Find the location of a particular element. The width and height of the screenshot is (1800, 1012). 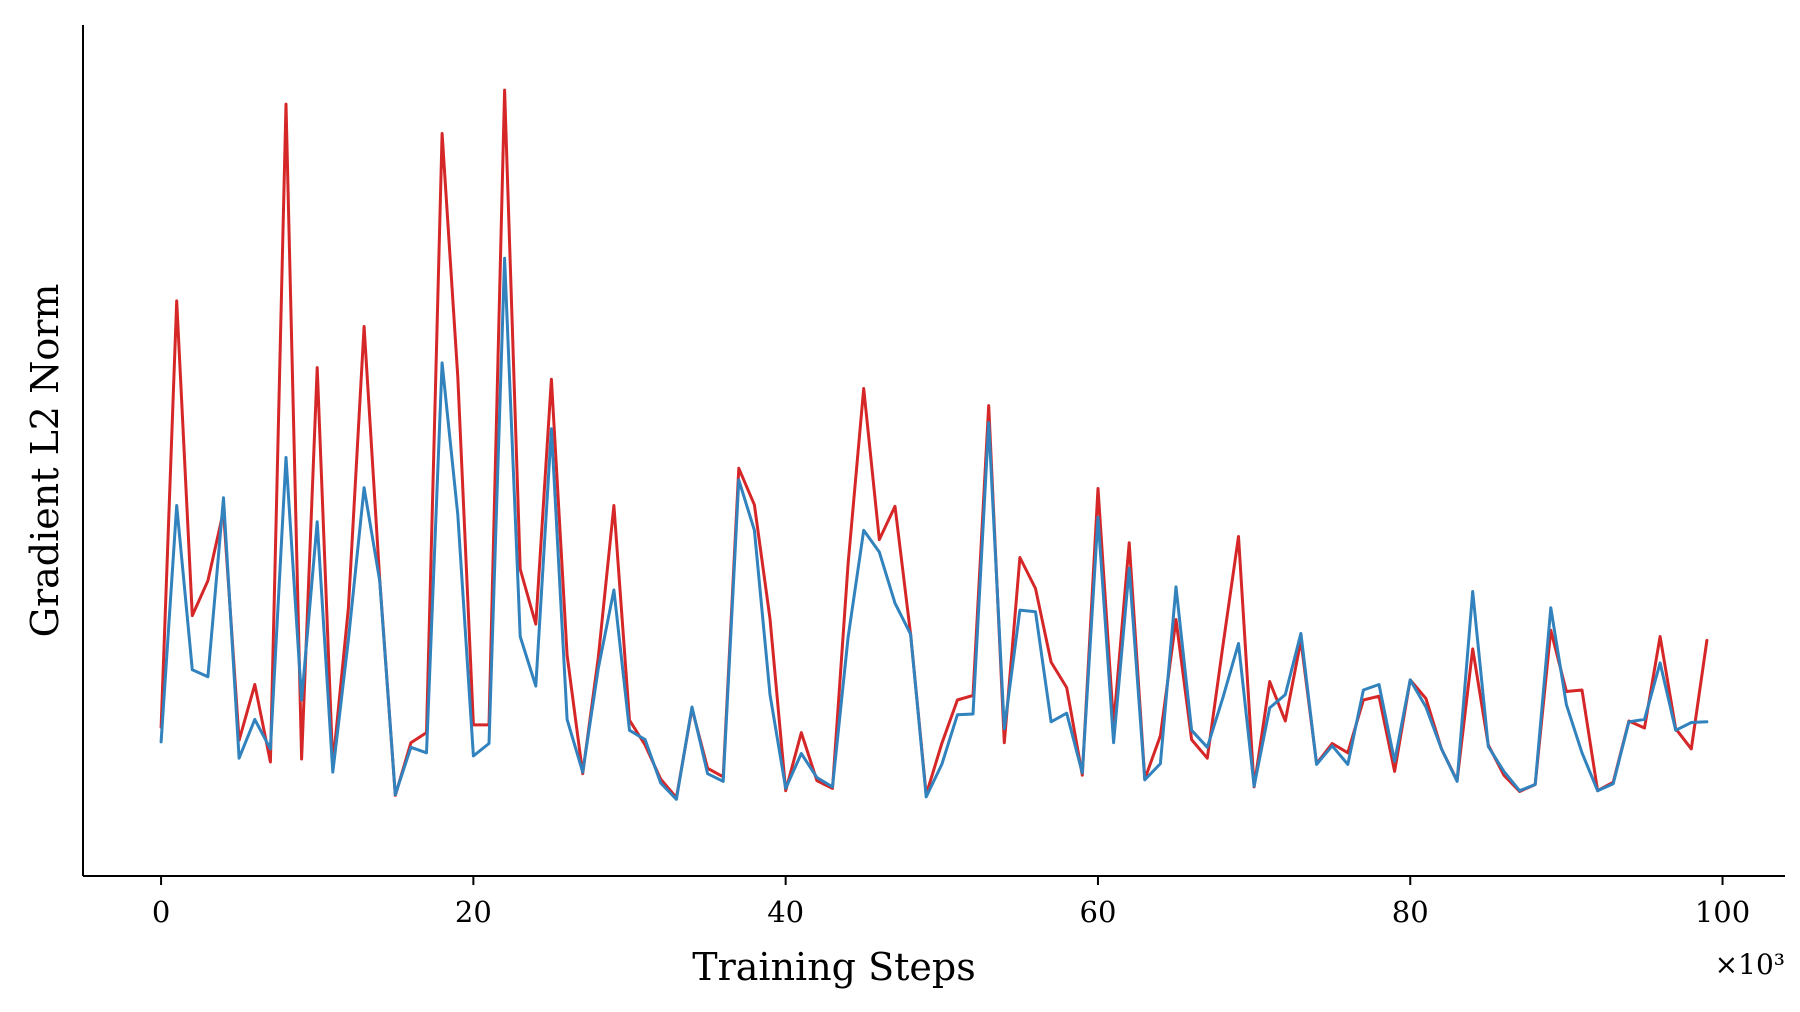

x-tick-label: 100 is located at coordinates (1722, 912).